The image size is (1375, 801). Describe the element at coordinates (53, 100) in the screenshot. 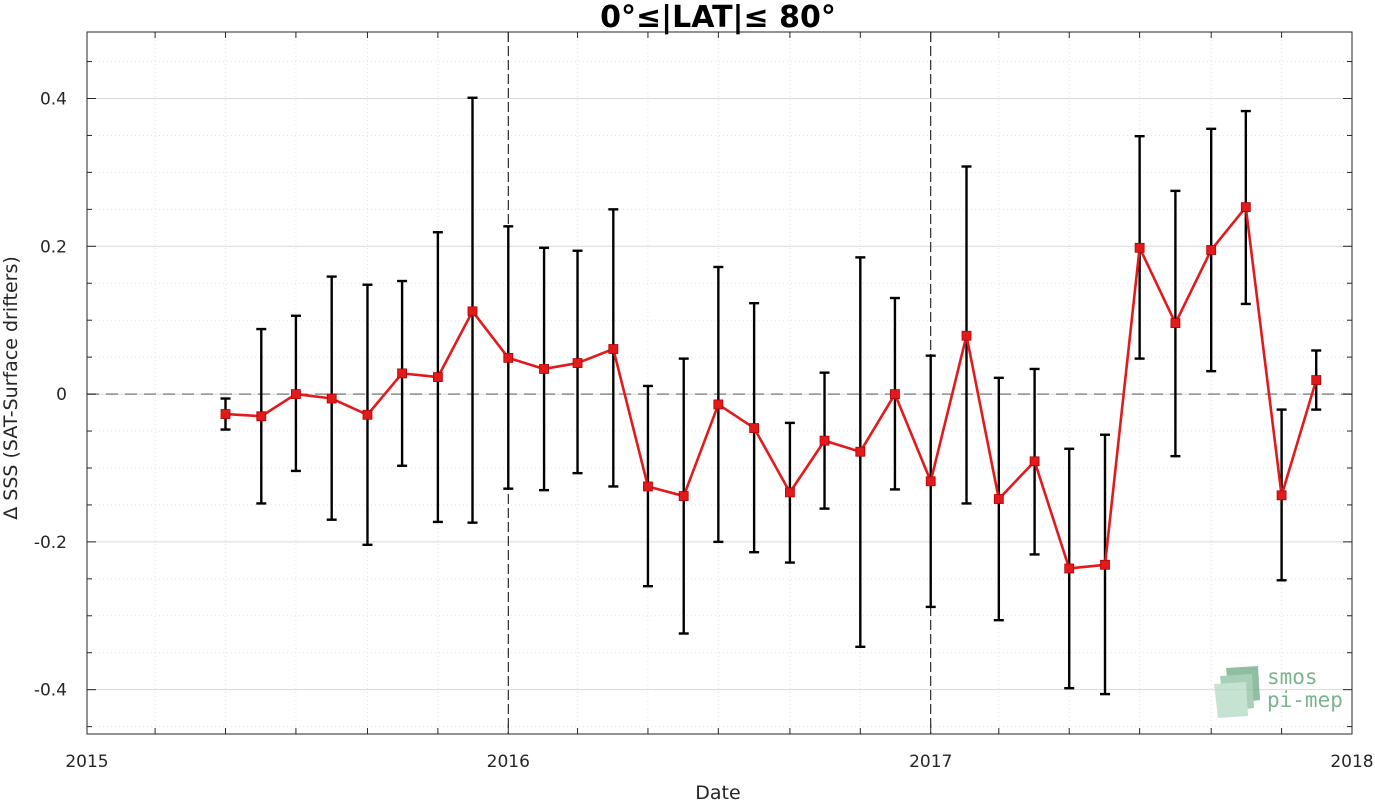

I see `y-tick-label: 0.4` at that location.